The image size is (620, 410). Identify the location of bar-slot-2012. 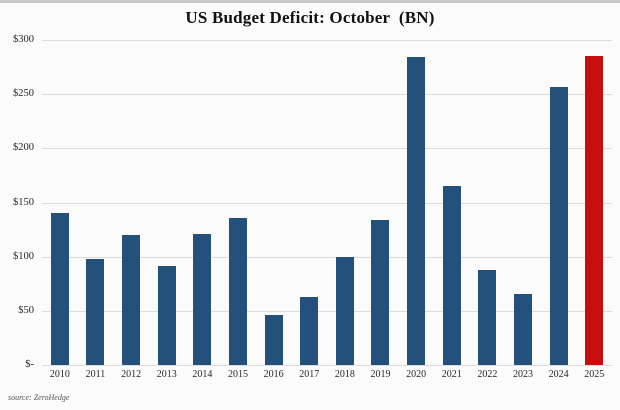
(131, 202).